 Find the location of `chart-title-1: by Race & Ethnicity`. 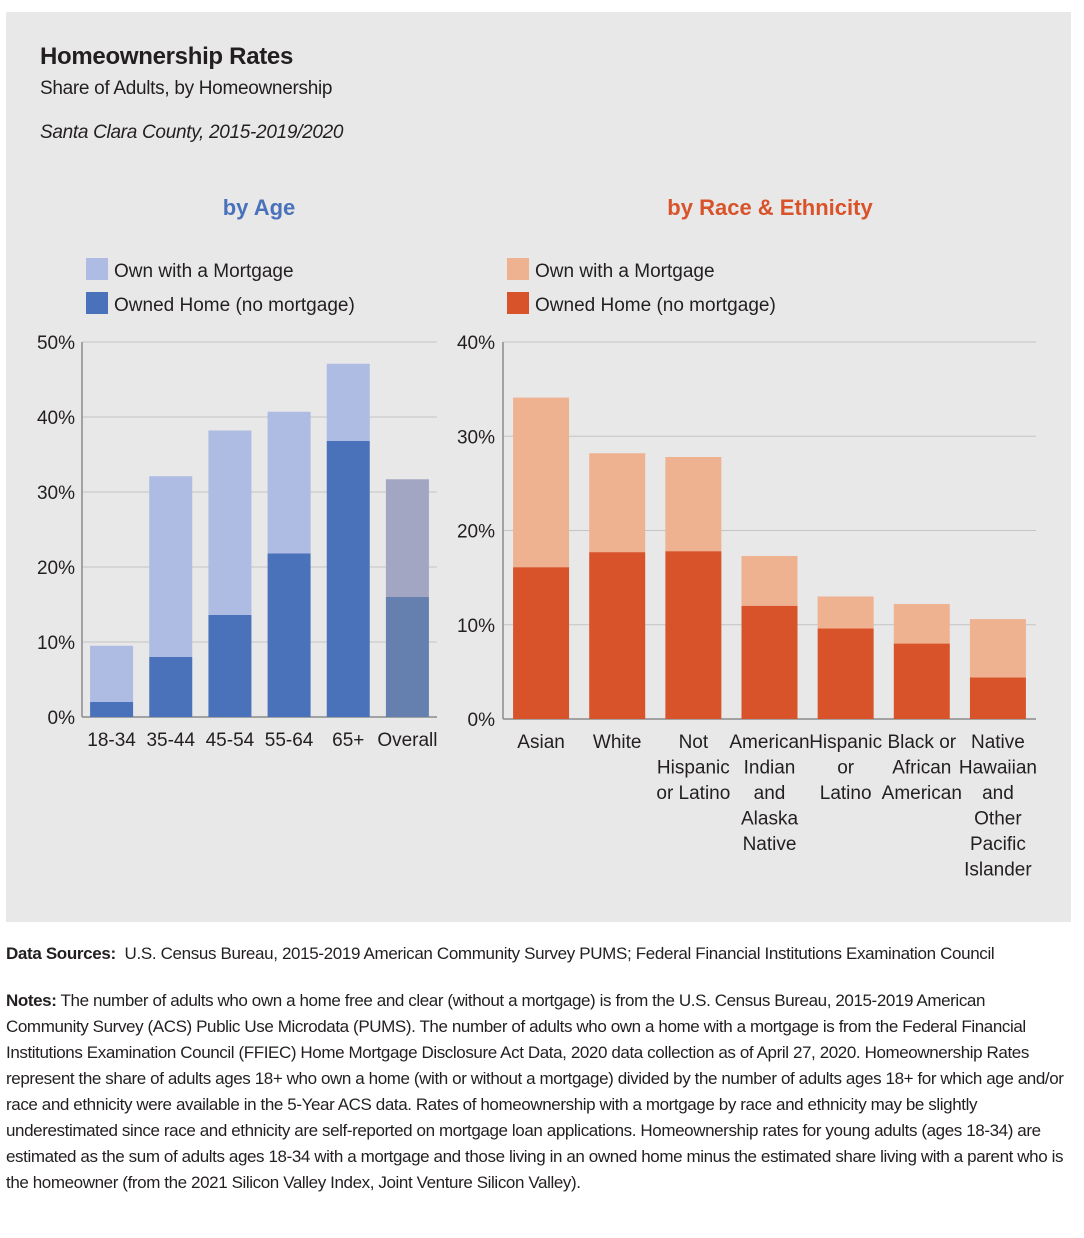

chart-title-1: by Race & Ethnicity is located at coordinates (770, 207).